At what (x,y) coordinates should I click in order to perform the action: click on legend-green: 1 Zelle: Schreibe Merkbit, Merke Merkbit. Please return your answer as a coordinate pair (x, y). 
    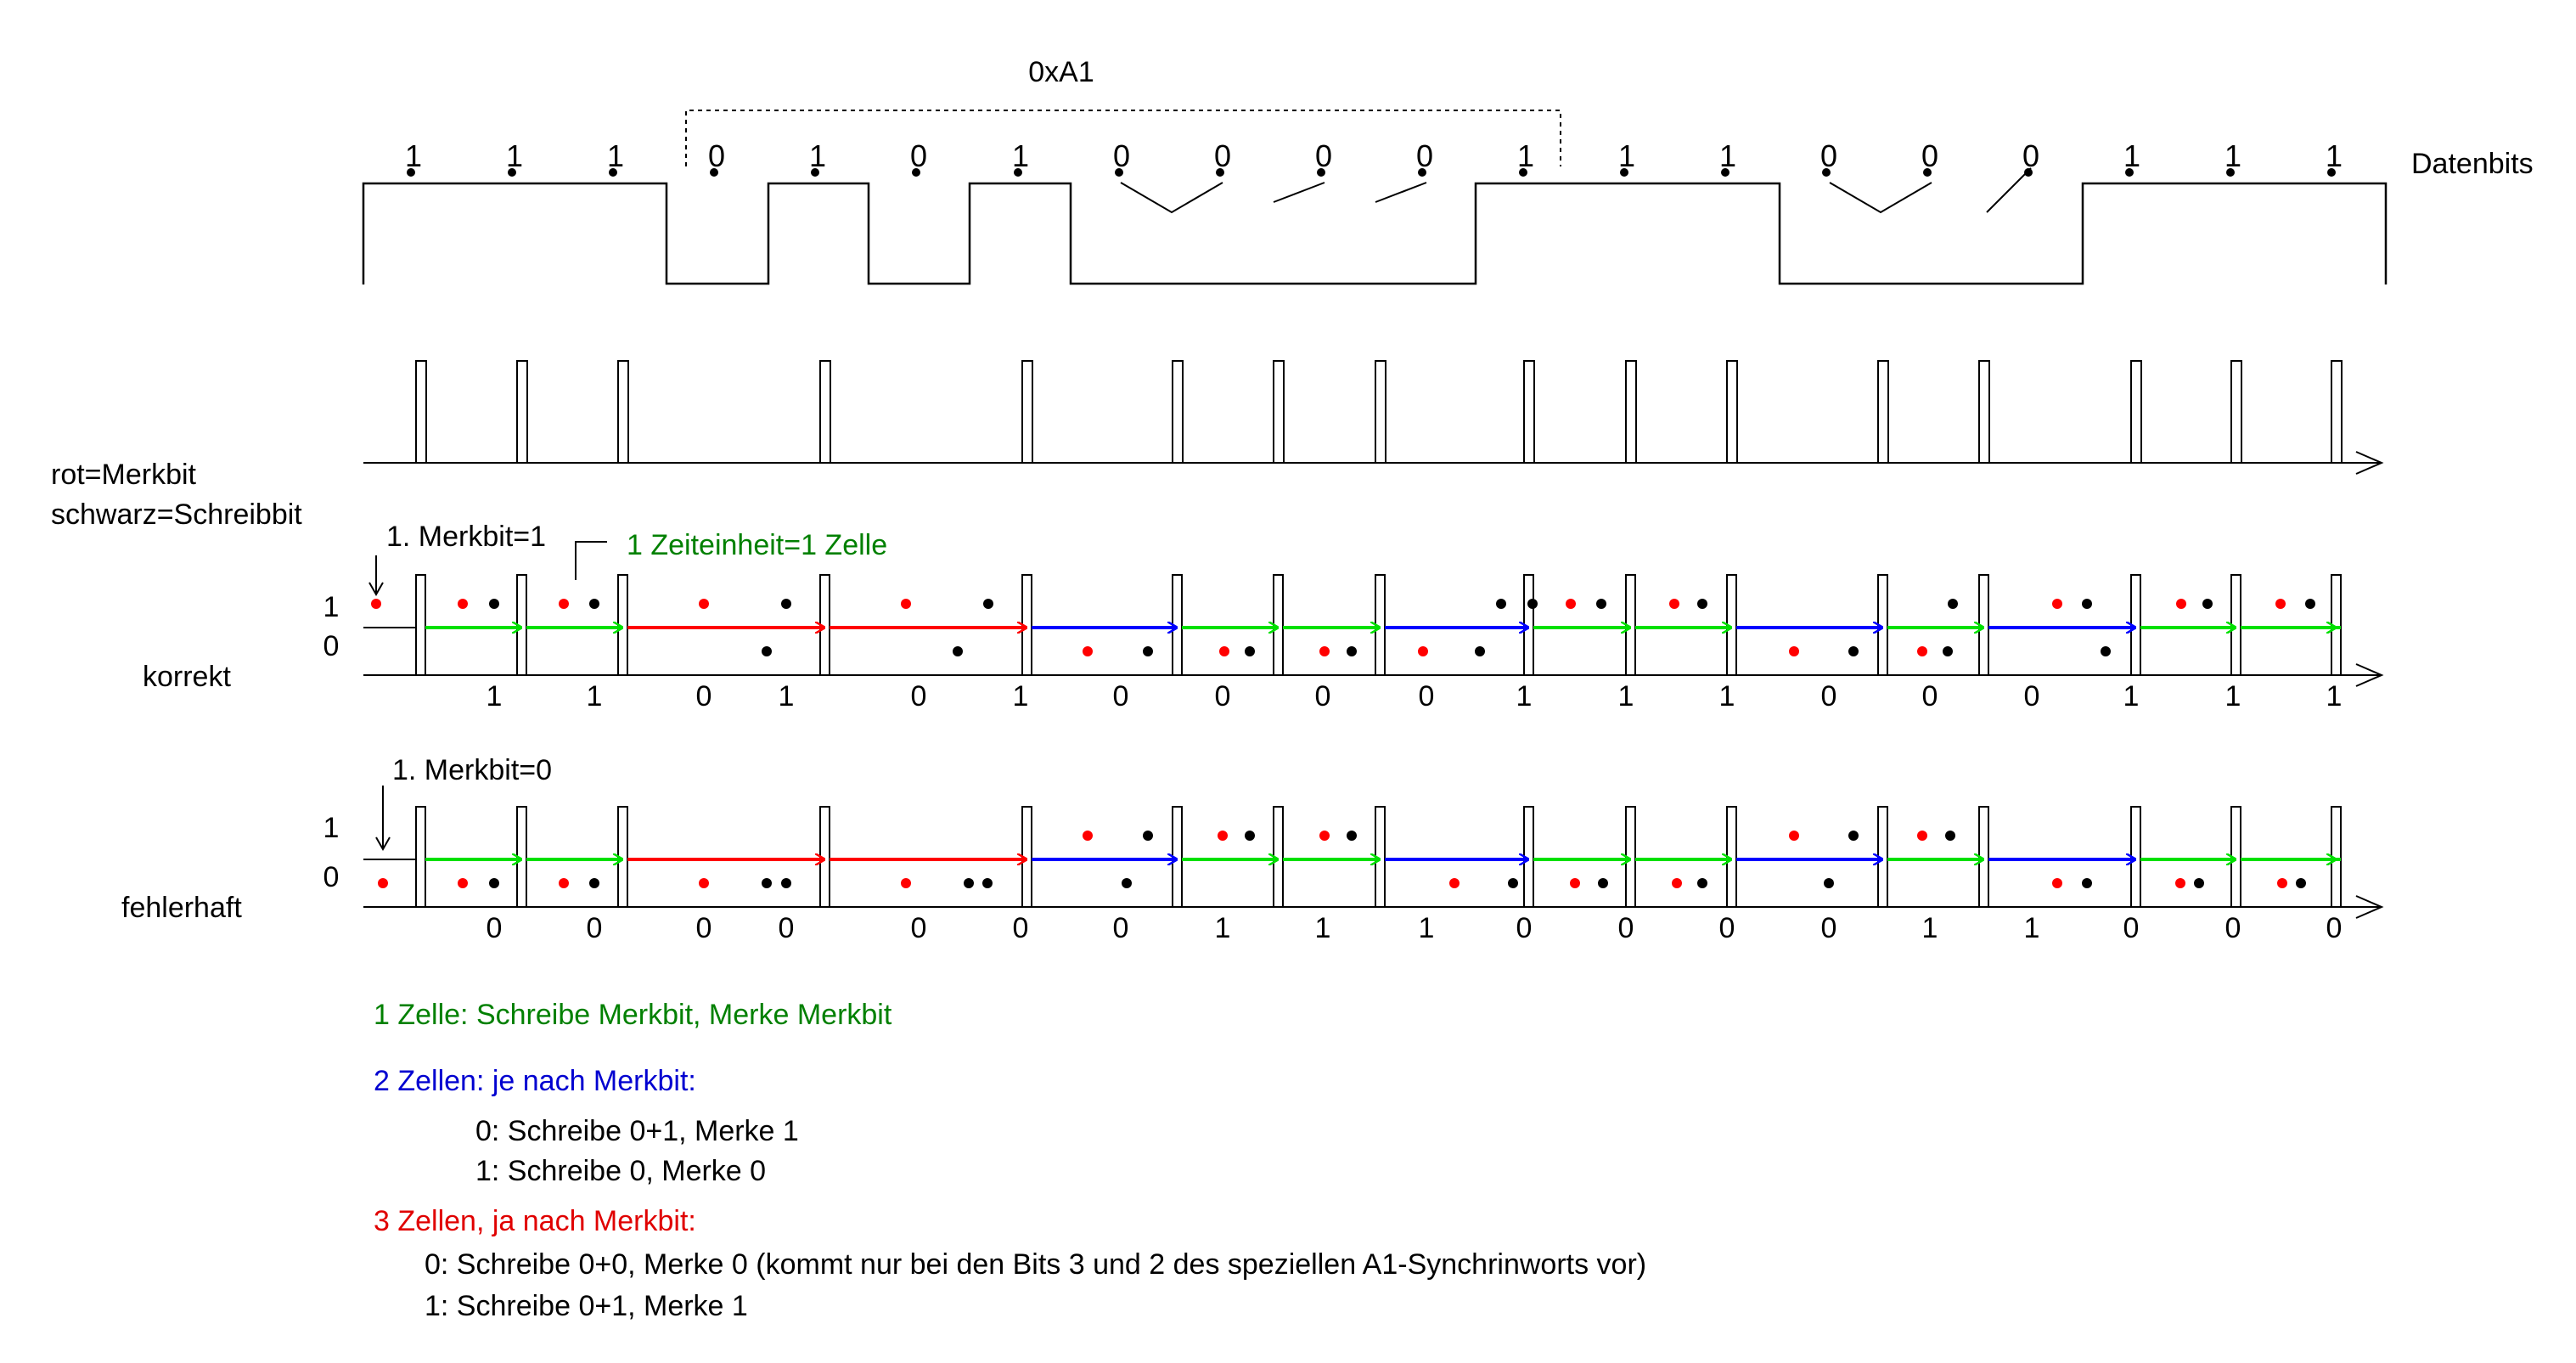
    Looking at the image, I should click on (633, 1015).